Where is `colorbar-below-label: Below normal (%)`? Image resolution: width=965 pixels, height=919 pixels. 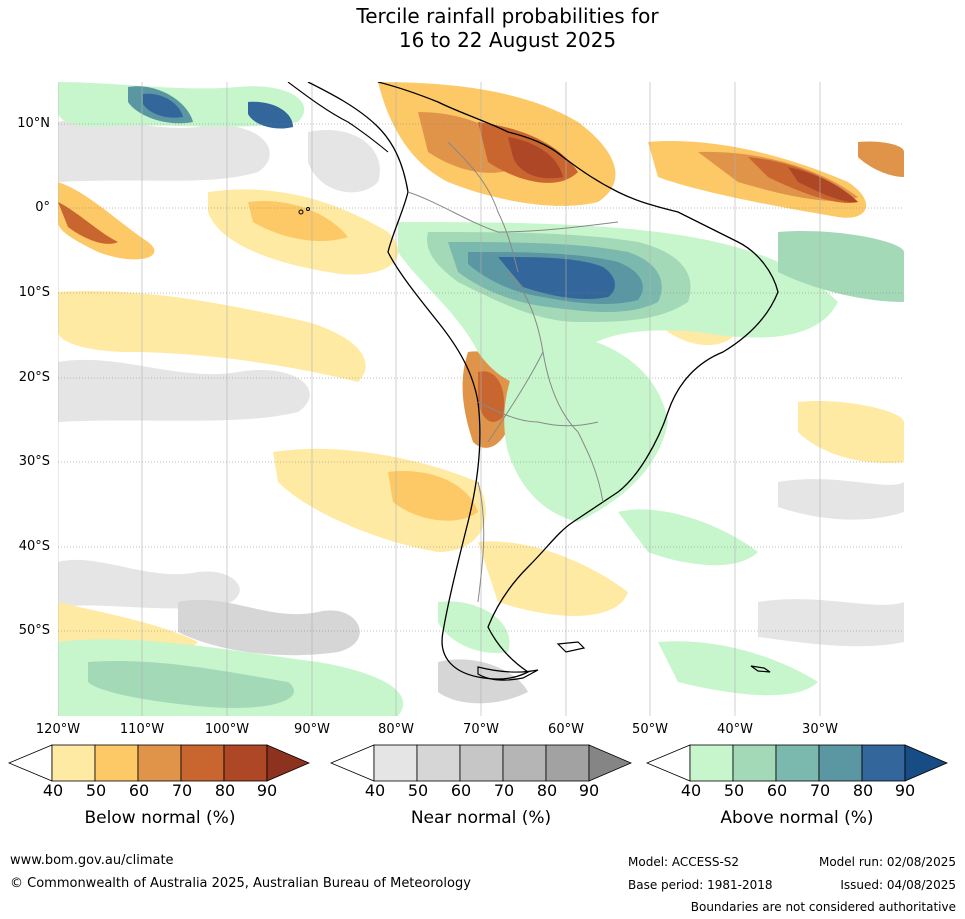 colorbar-below-label: Below normal (%) is located at coordinates (160, 818).